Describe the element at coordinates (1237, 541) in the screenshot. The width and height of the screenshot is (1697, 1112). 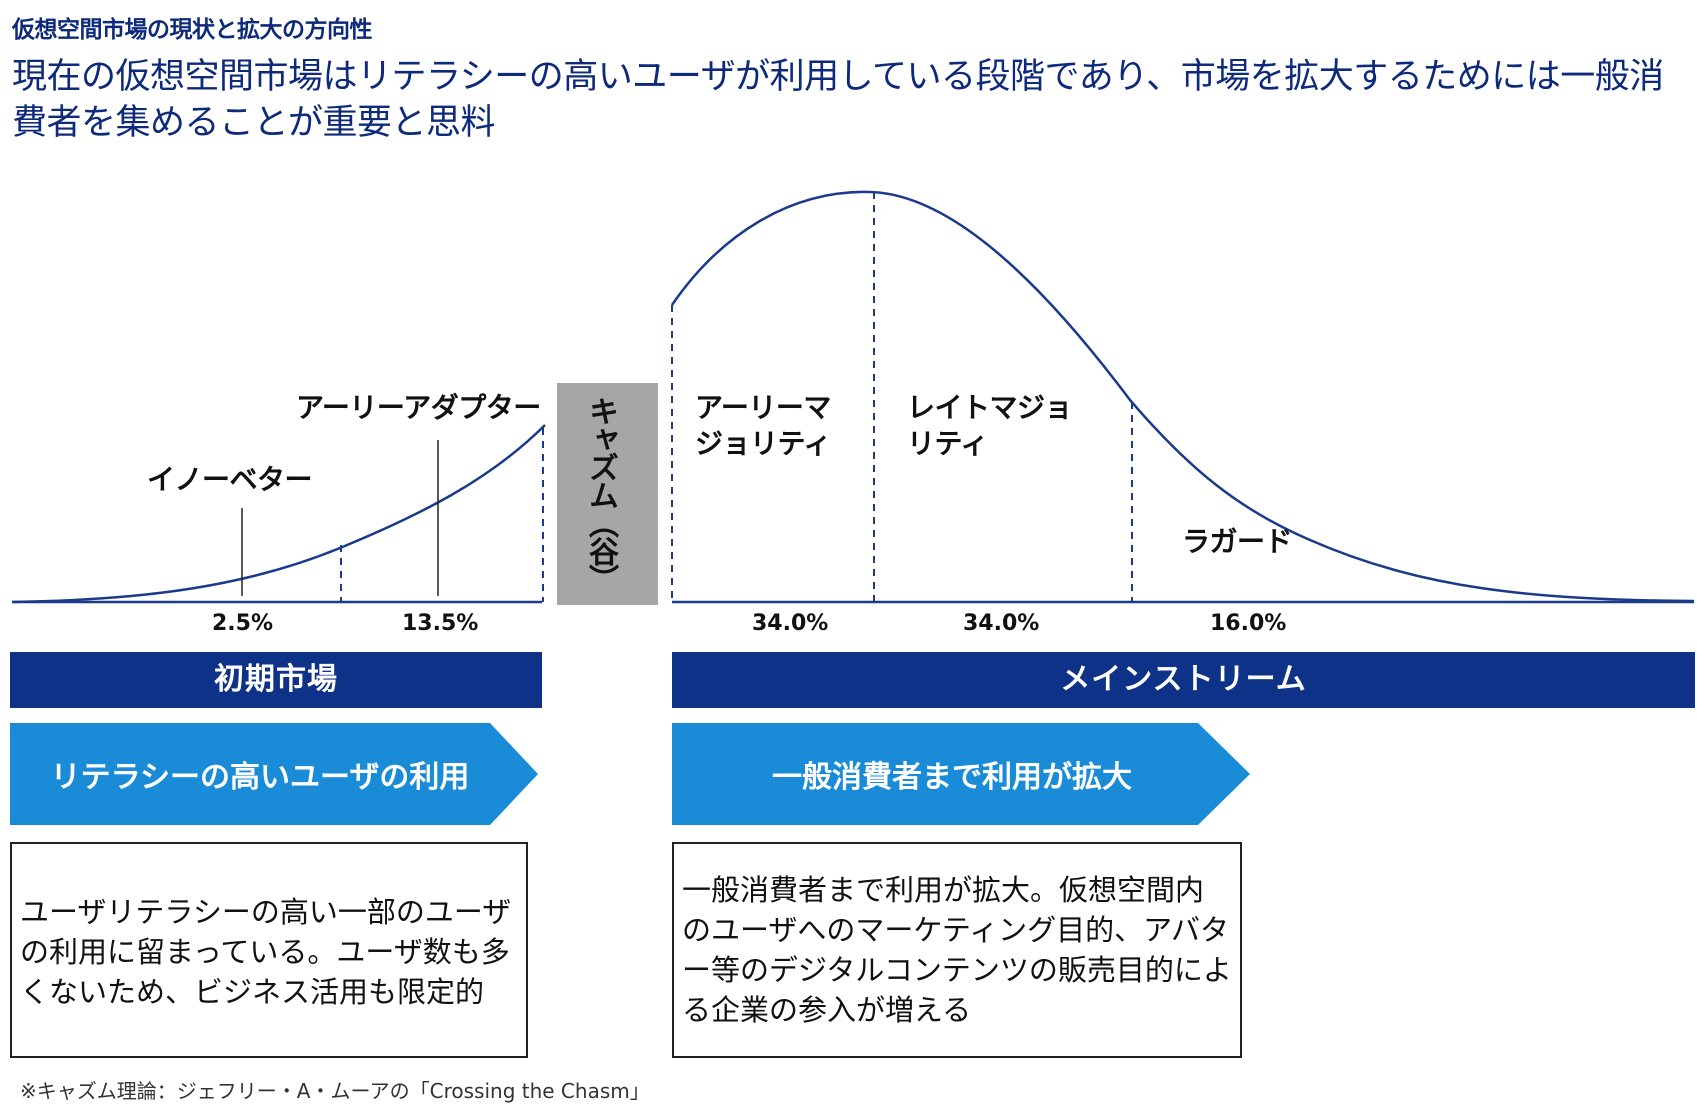
I see `label-laggard: ラガード` at that location.